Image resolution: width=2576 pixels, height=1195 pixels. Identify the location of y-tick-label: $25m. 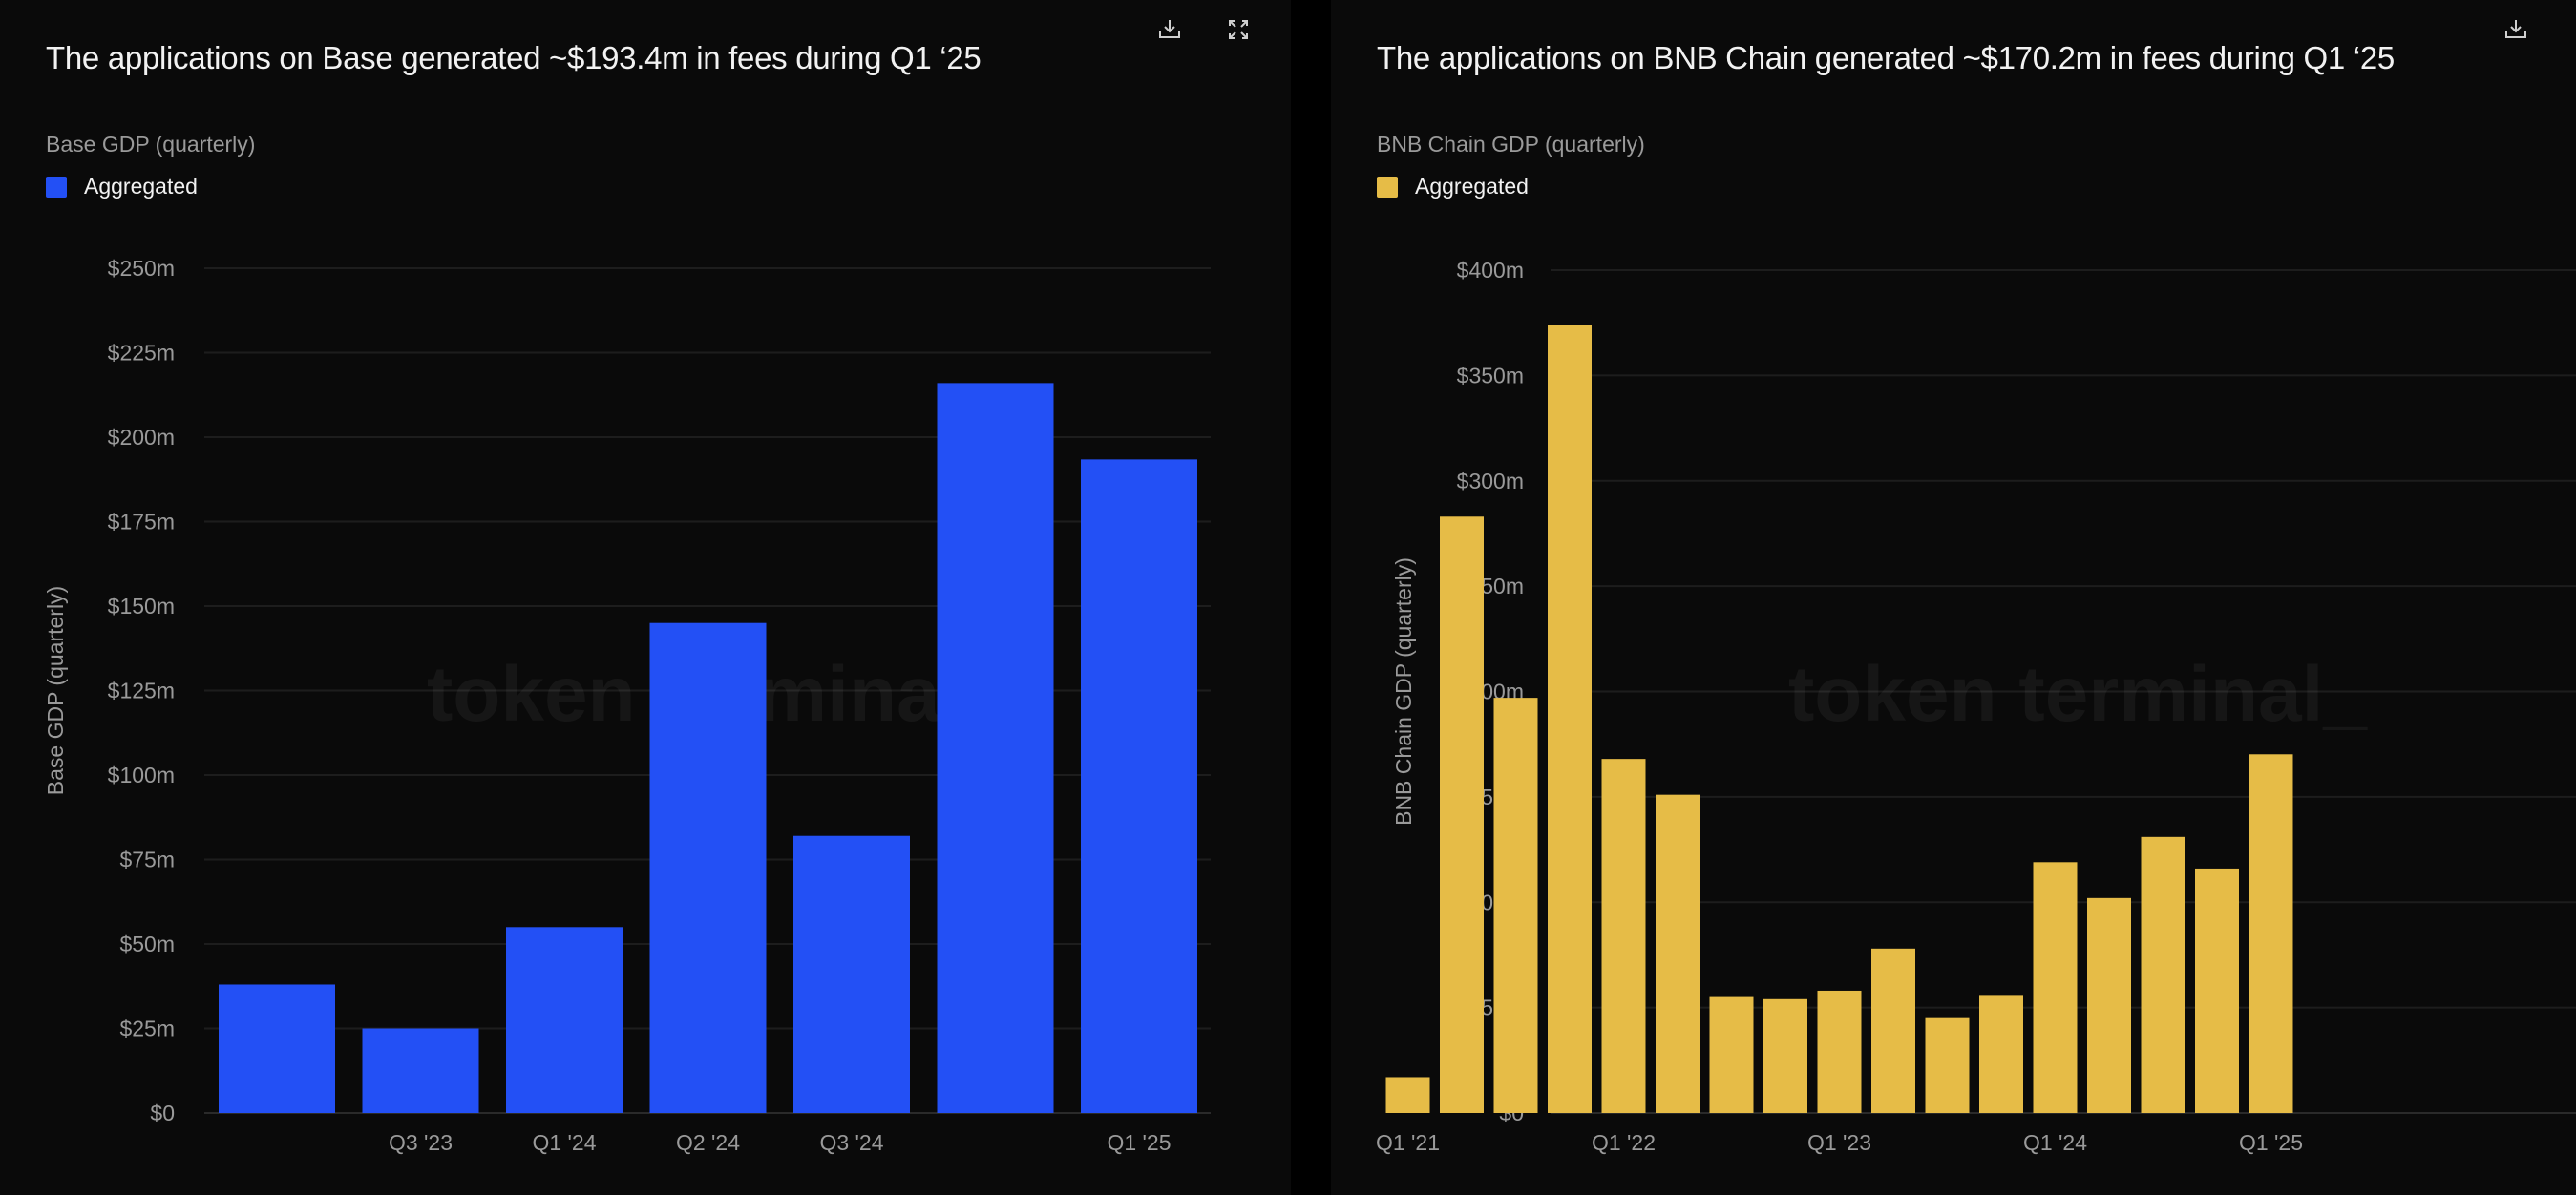
(147, 1029).